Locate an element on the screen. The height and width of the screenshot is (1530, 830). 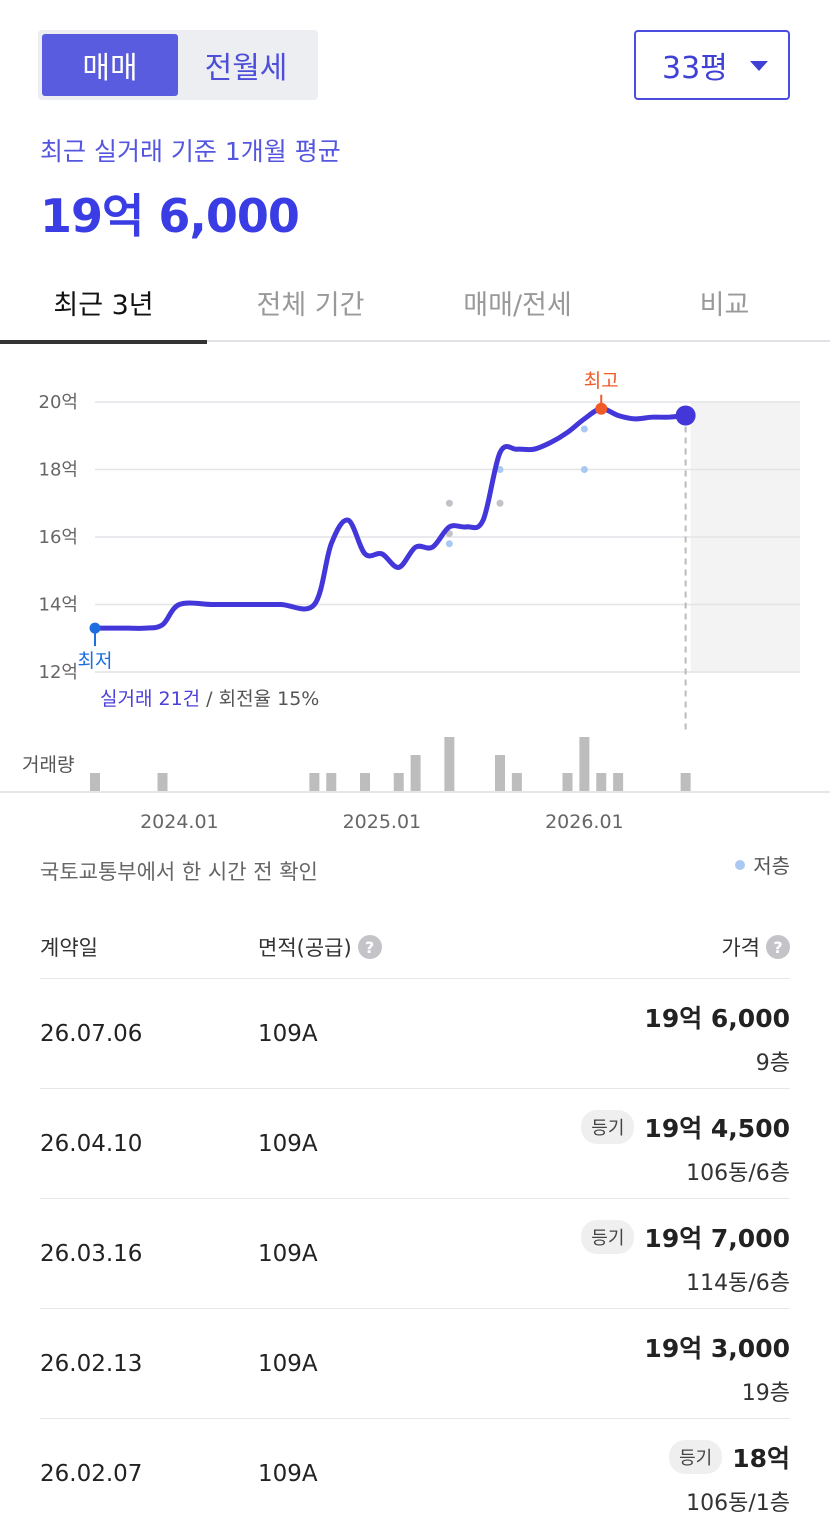
row-floor: 106동/6층 is located at coordinates (738, 1173).